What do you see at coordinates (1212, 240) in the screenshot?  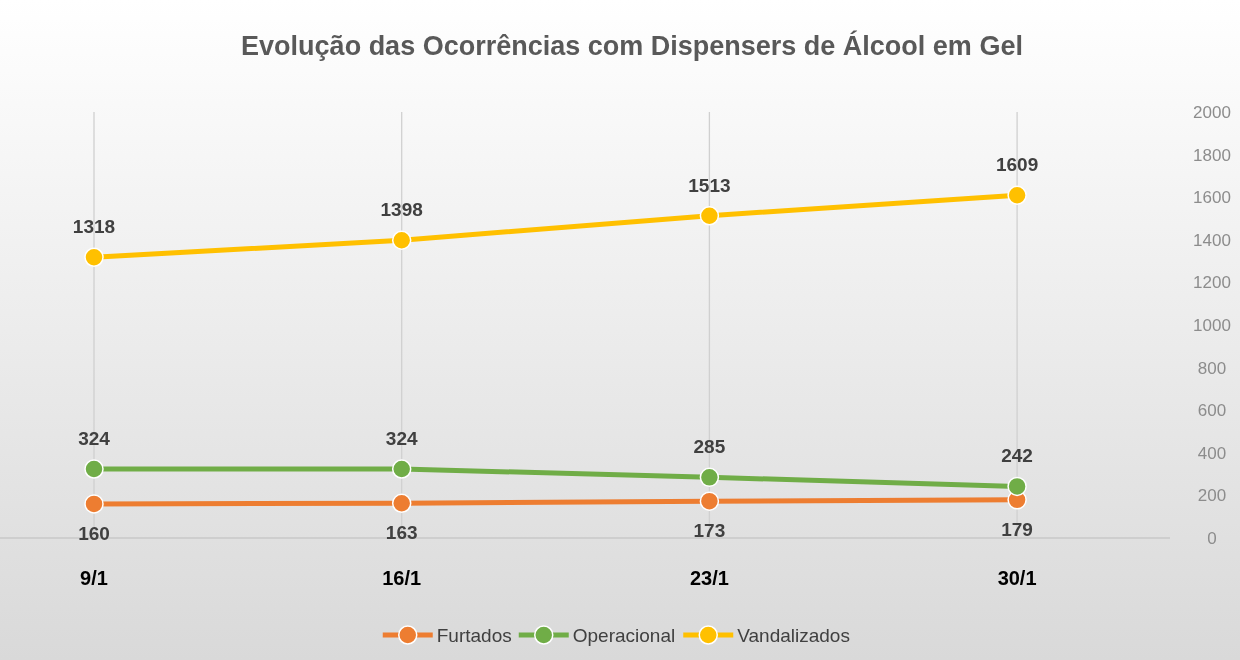 I see `y-tick-label: 1400` at bounding box center [1212, 240].